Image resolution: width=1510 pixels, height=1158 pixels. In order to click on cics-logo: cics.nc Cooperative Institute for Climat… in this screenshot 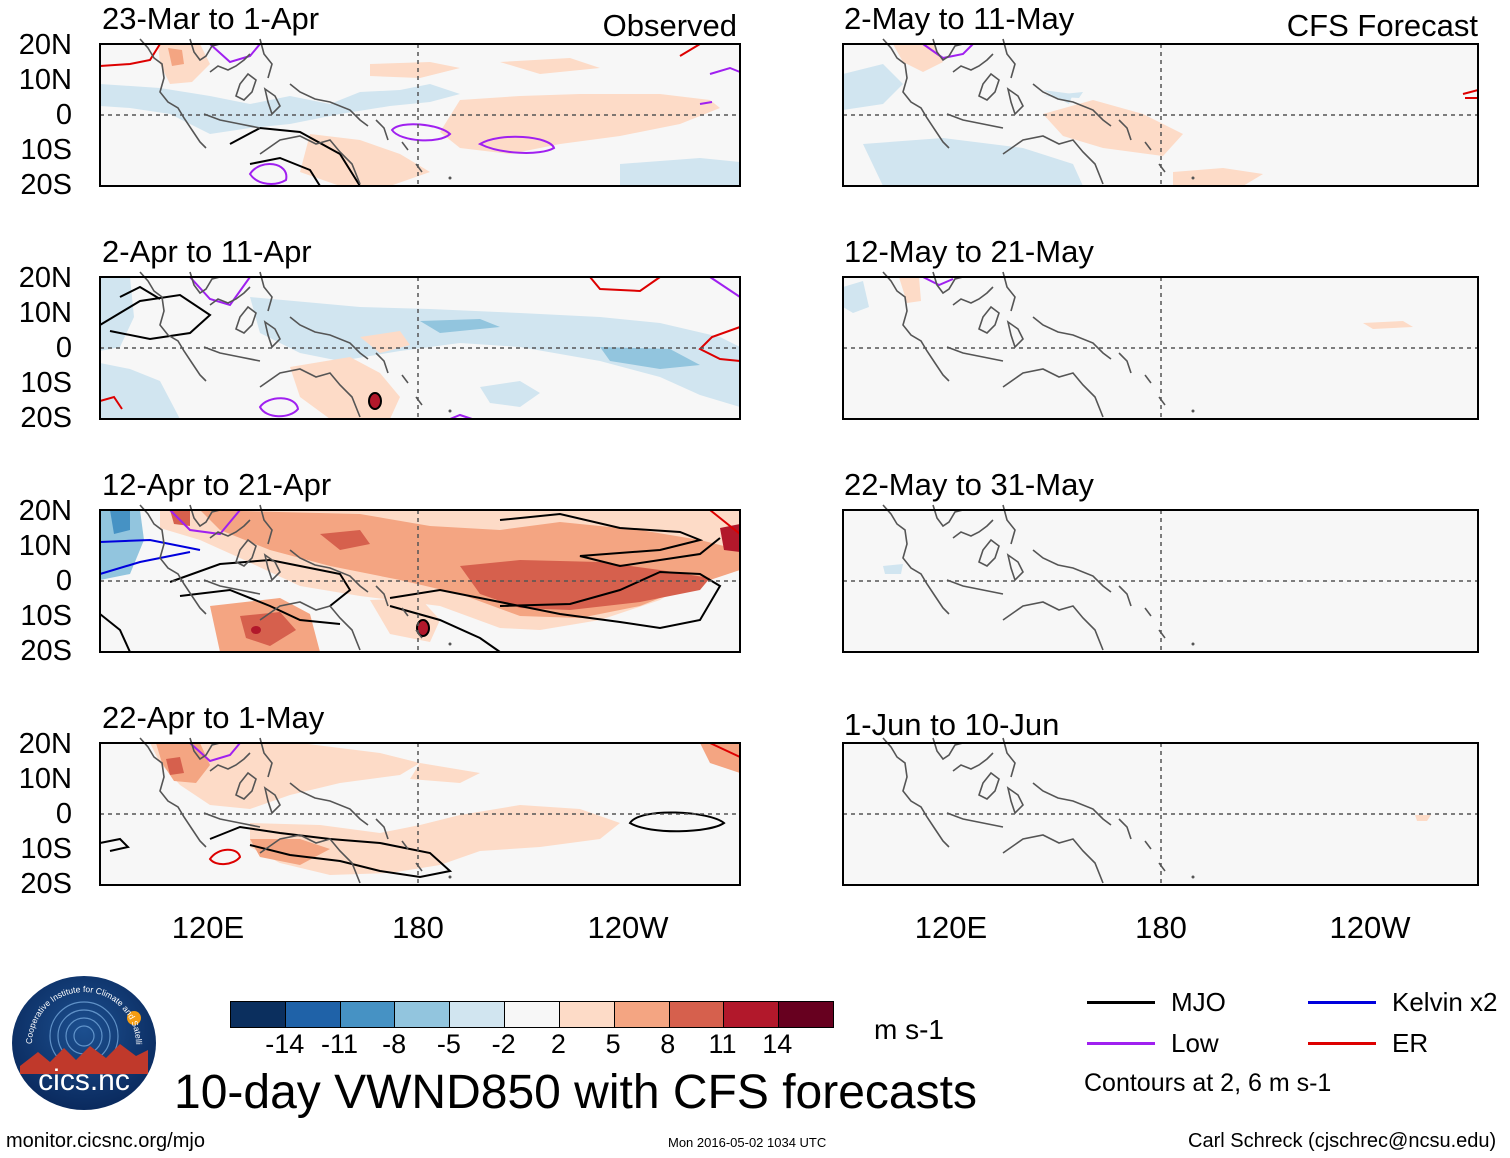, I will do `click(82, 1038)`.